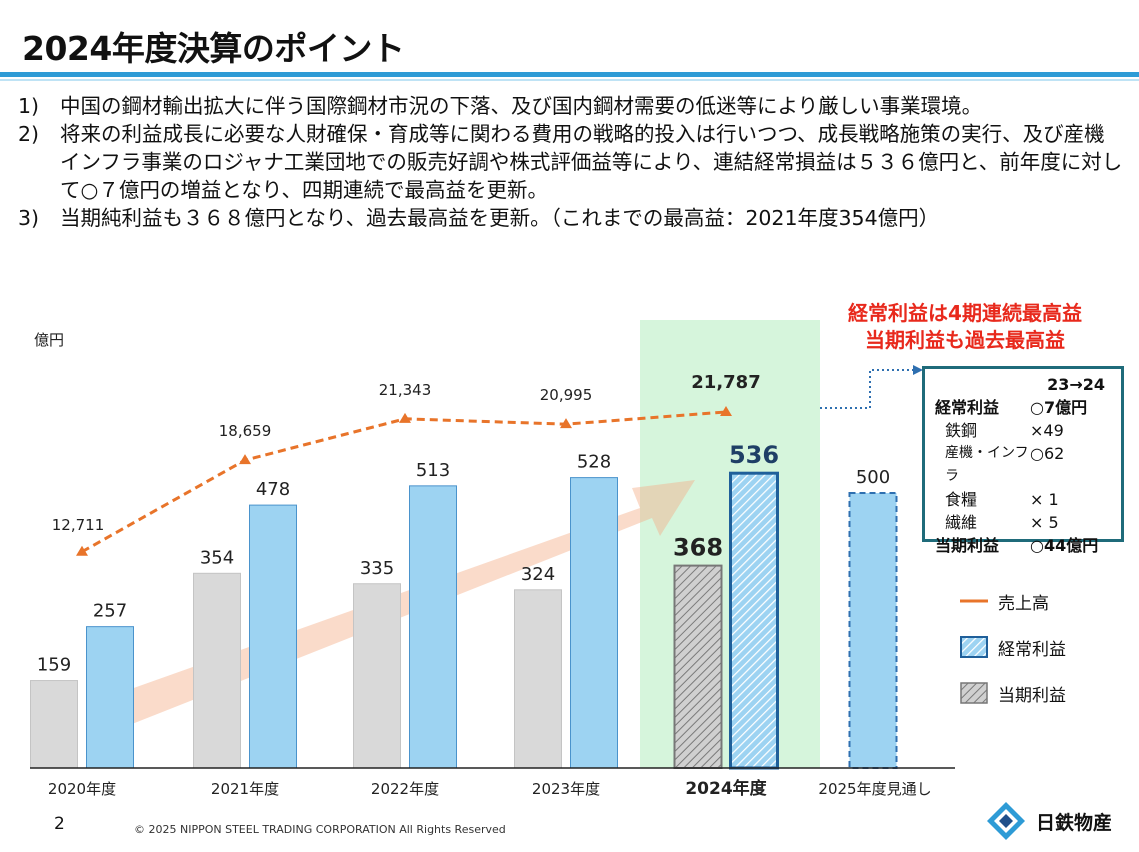  I want to click on x-tick-label: 2020年度, so click(82, 789).